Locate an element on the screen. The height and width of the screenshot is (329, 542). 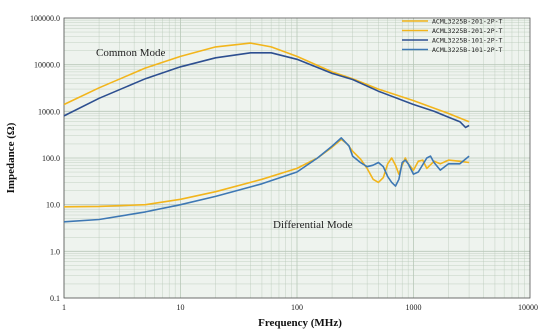
x-axis-ticks: 1 10 100 1000 10000 is located at coordinates (300, 307).